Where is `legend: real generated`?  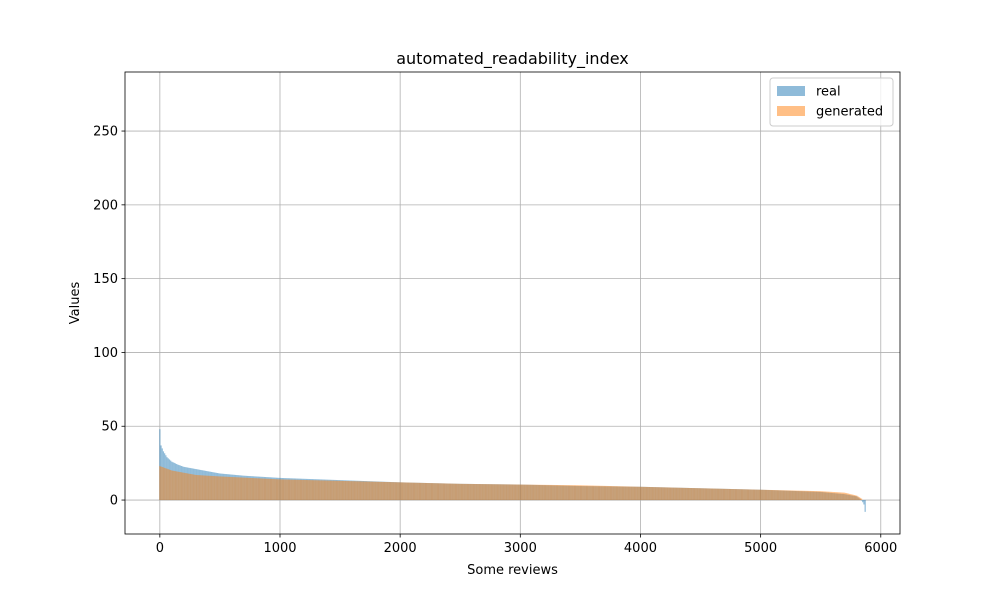 legend: real generated is located at coordinates (831, 102).